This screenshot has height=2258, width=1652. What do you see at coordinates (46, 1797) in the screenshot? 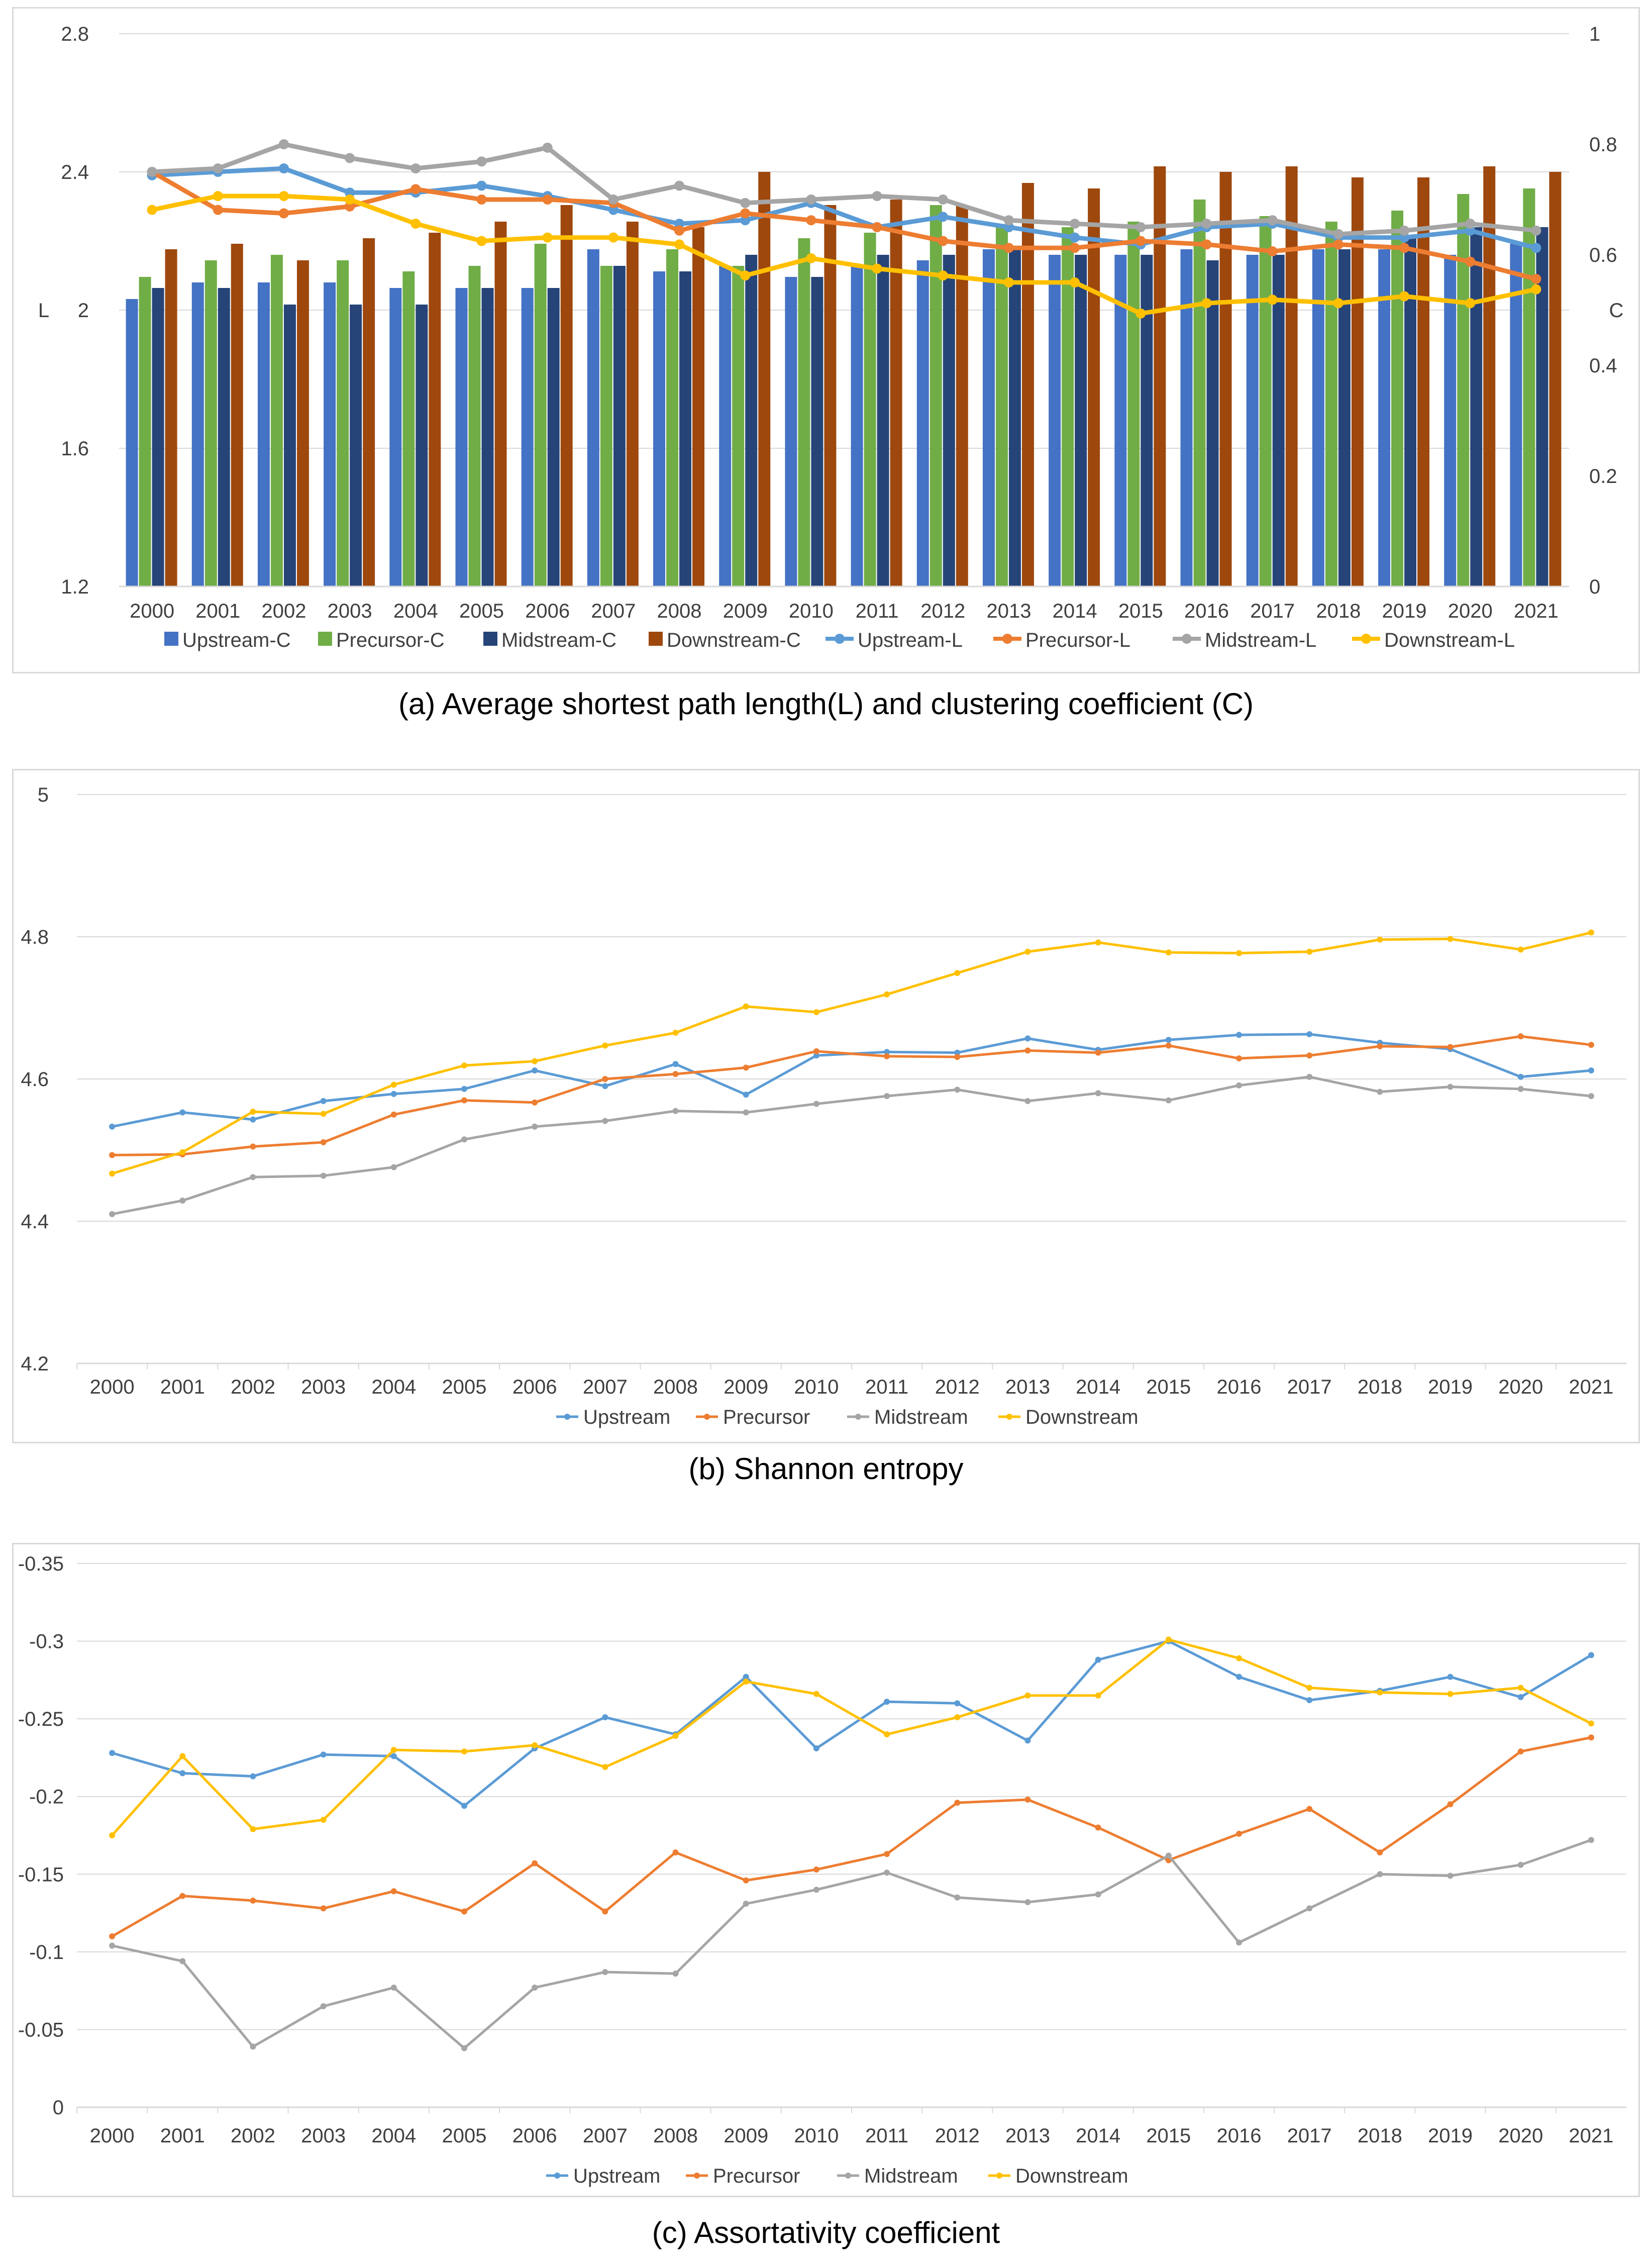
I see `y-tick-label-c: -0.2` at bounding box center [46, 1797].